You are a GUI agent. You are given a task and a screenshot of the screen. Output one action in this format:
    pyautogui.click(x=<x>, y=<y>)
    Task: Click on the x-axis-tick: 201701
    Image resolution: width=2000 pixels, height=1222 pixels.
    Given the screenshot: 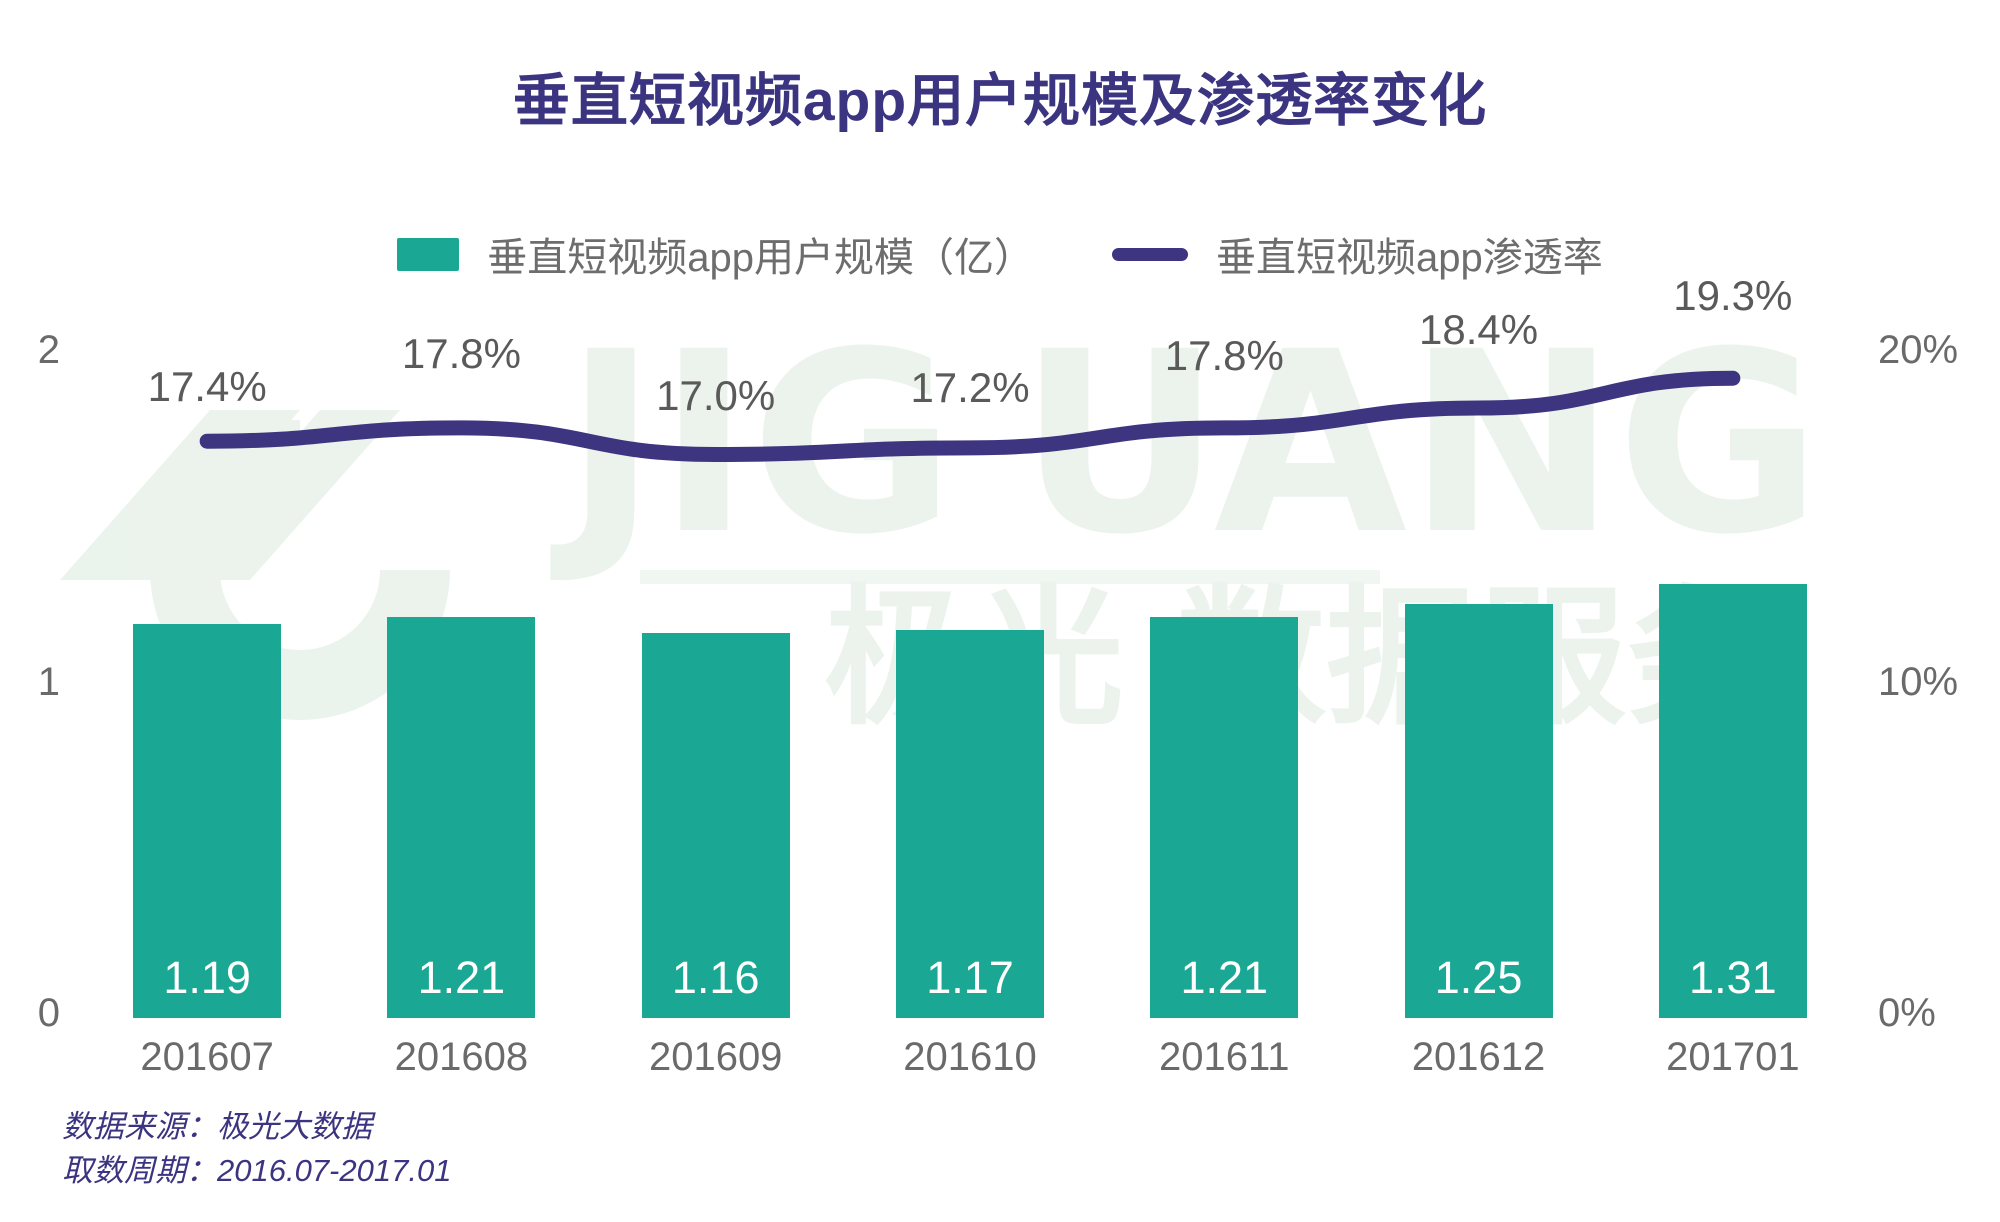 What is the action you would take?
    pyautogui.click(x=1733, y=1057)
    